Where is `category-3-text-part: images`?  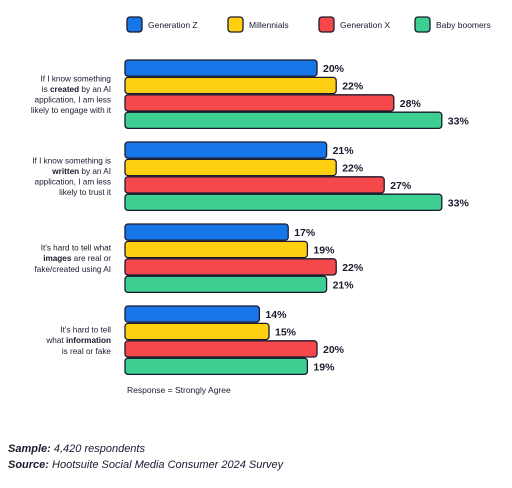 category-3-text-part: images is located at coordinates (57, 258).